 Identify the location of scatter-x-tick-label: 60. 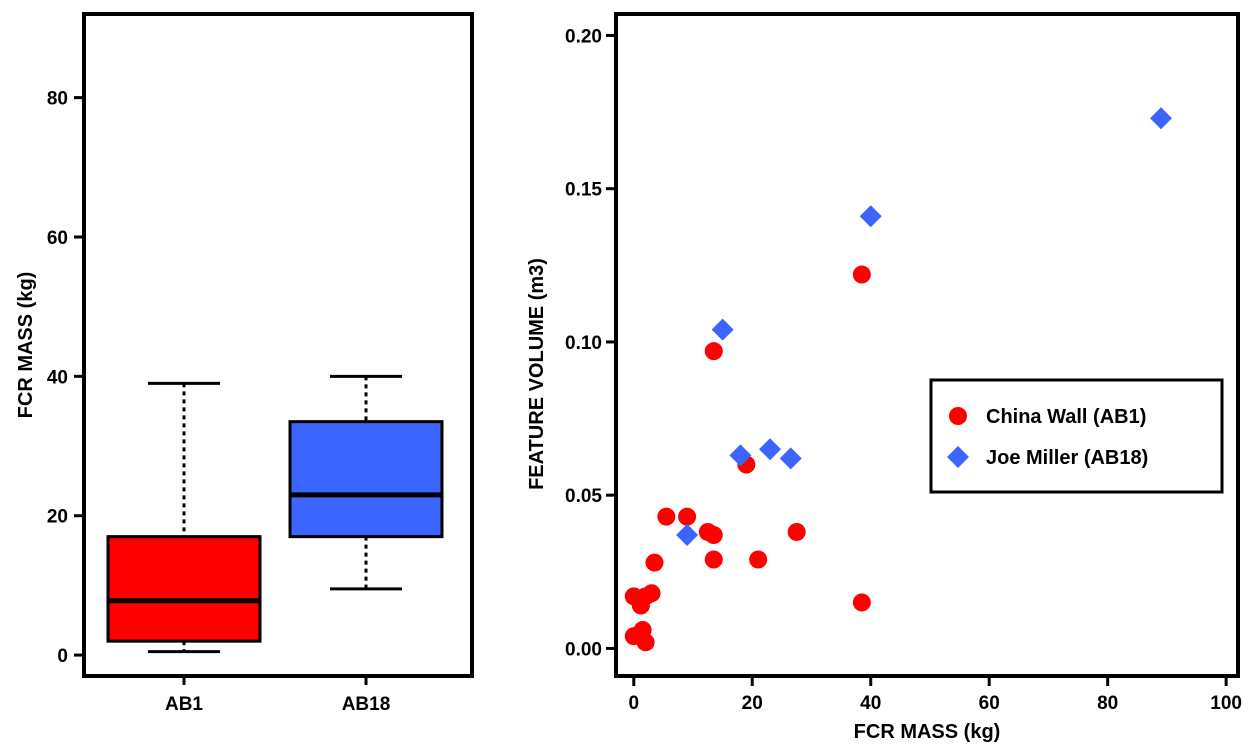
(989, 703).